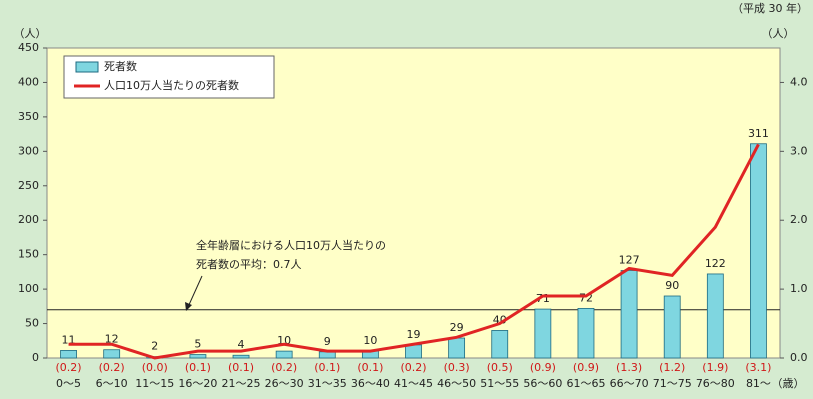  Describe the element at coordinates (154, 346) in the screenshot. I see `bar-value-label: 2` at that location.